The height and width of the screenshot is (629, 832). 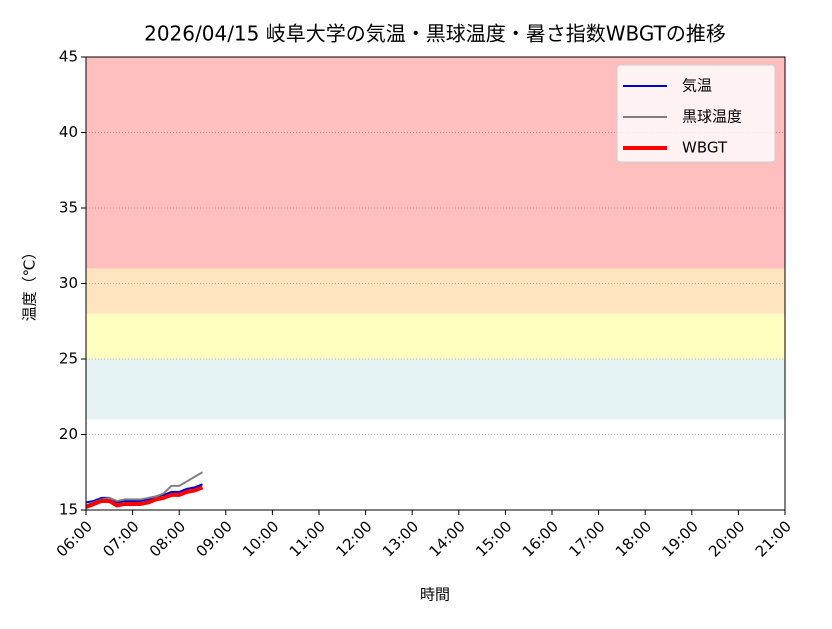 I want to click on y-tick-label: 45, so click(x=68, y=57).